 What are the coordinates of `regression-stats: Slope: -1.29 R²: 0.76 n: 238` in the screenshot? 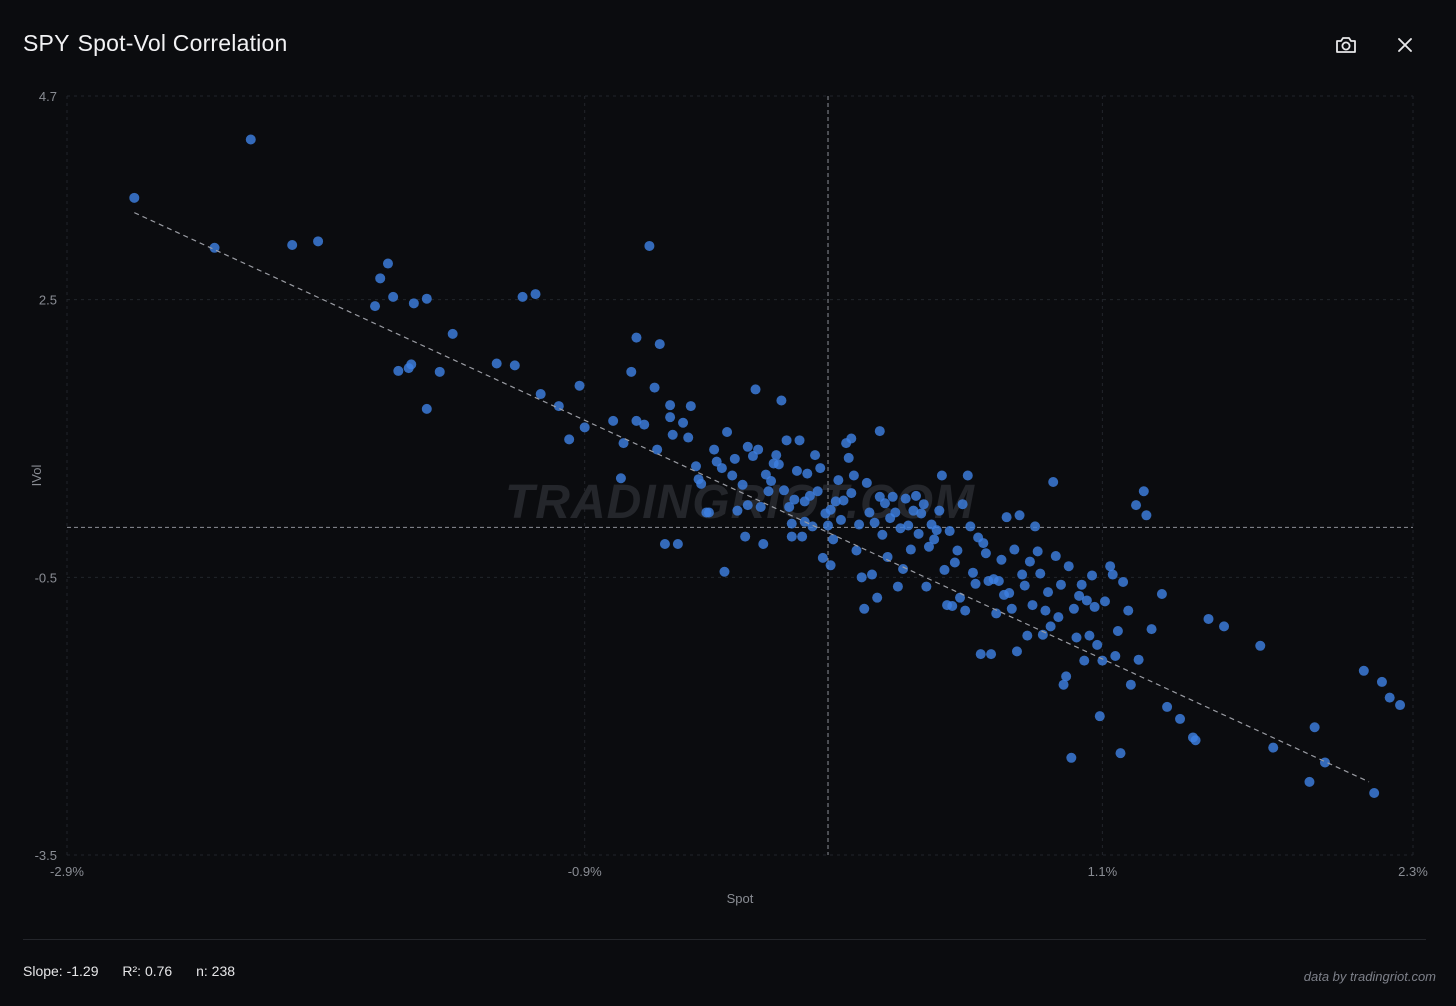 It's located at (139, 971).